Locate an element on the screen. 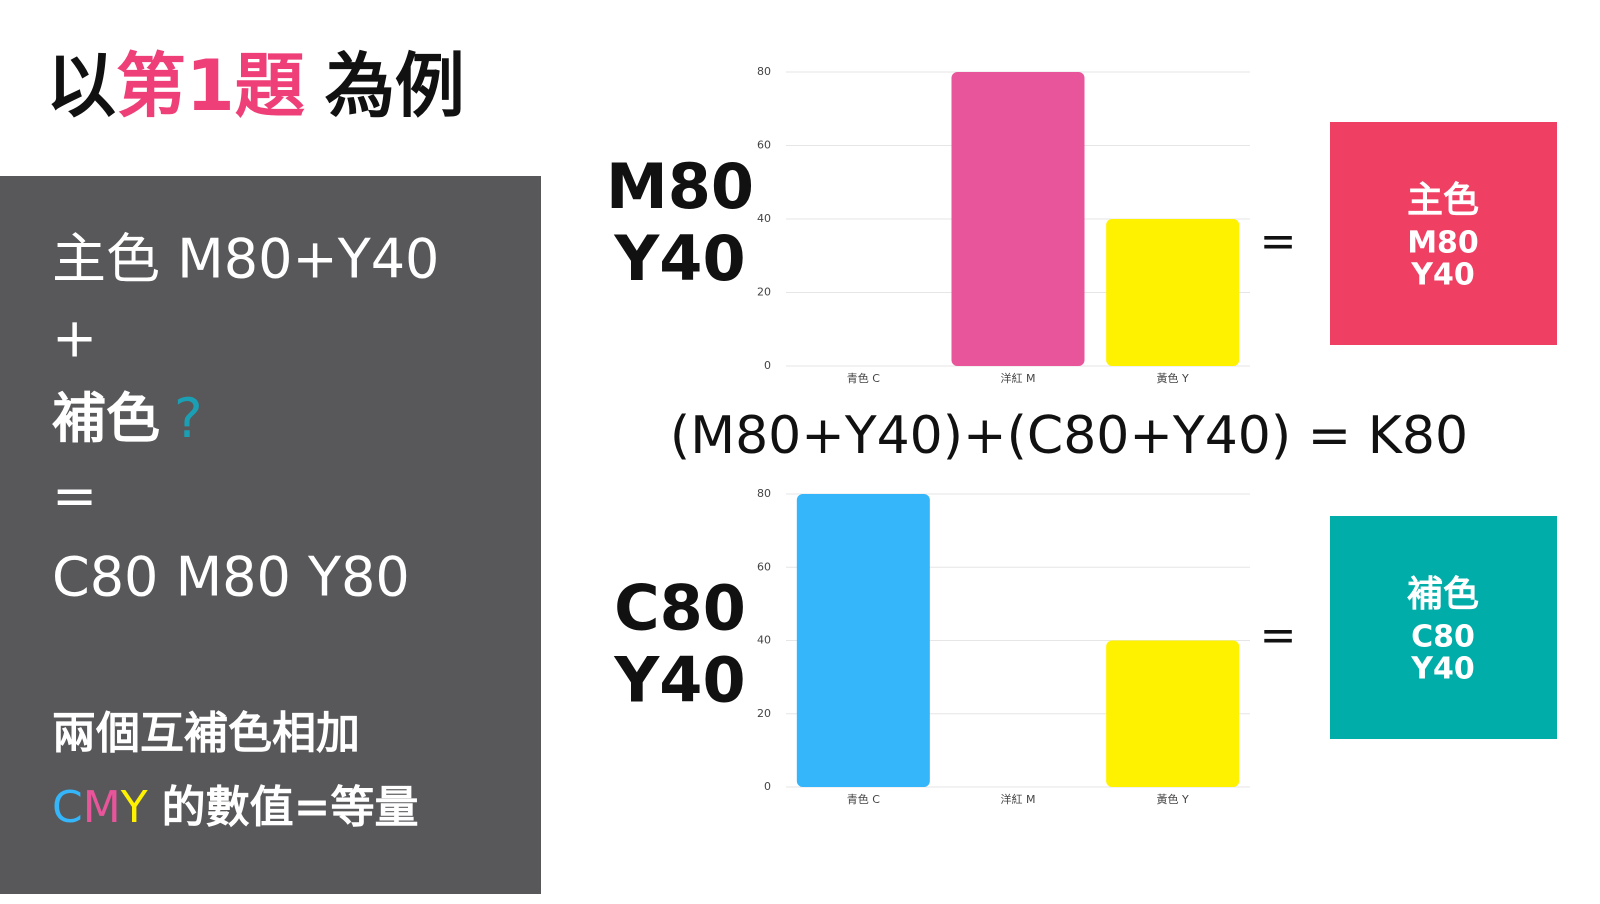  cmy-m: M is located at coordinates (102, 807).